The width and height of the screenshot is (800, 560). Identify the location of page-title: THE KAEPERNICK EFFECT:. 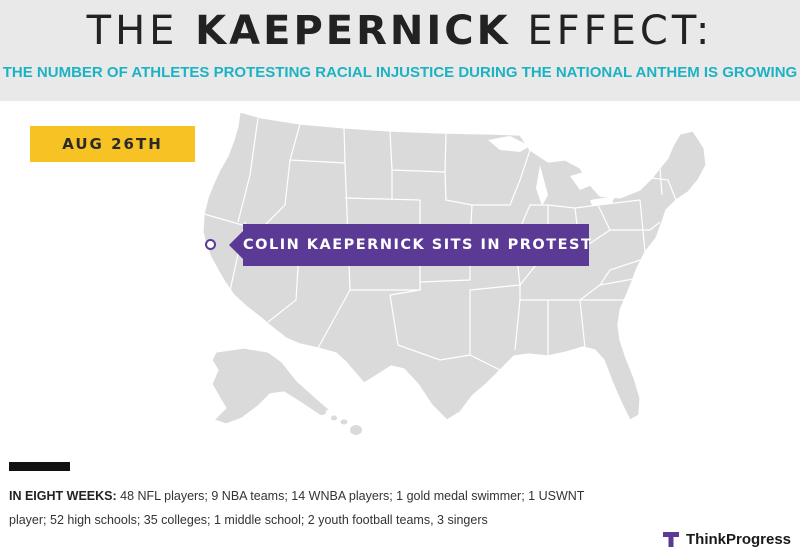
(400, 31).